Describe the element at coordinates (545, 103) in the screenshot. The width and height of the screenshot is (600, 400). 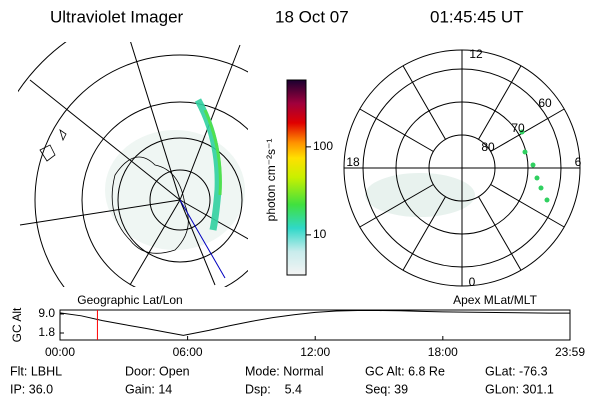
I see `mlat-label: 60` at that location.